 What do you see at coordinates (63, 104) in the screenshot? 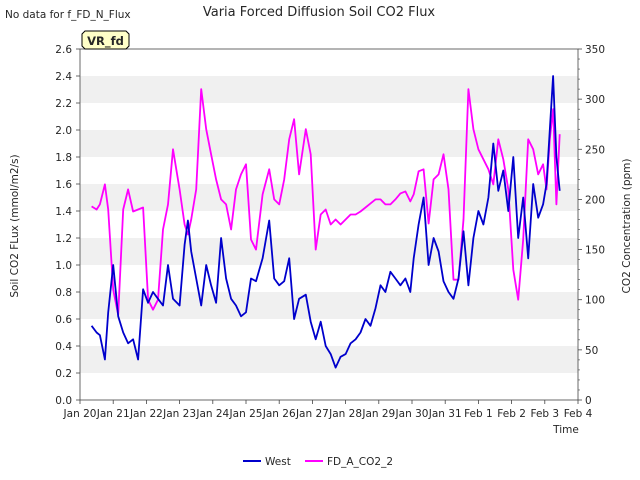
I see `y-tick-label: 2.2` at bounding box center [63, 104].